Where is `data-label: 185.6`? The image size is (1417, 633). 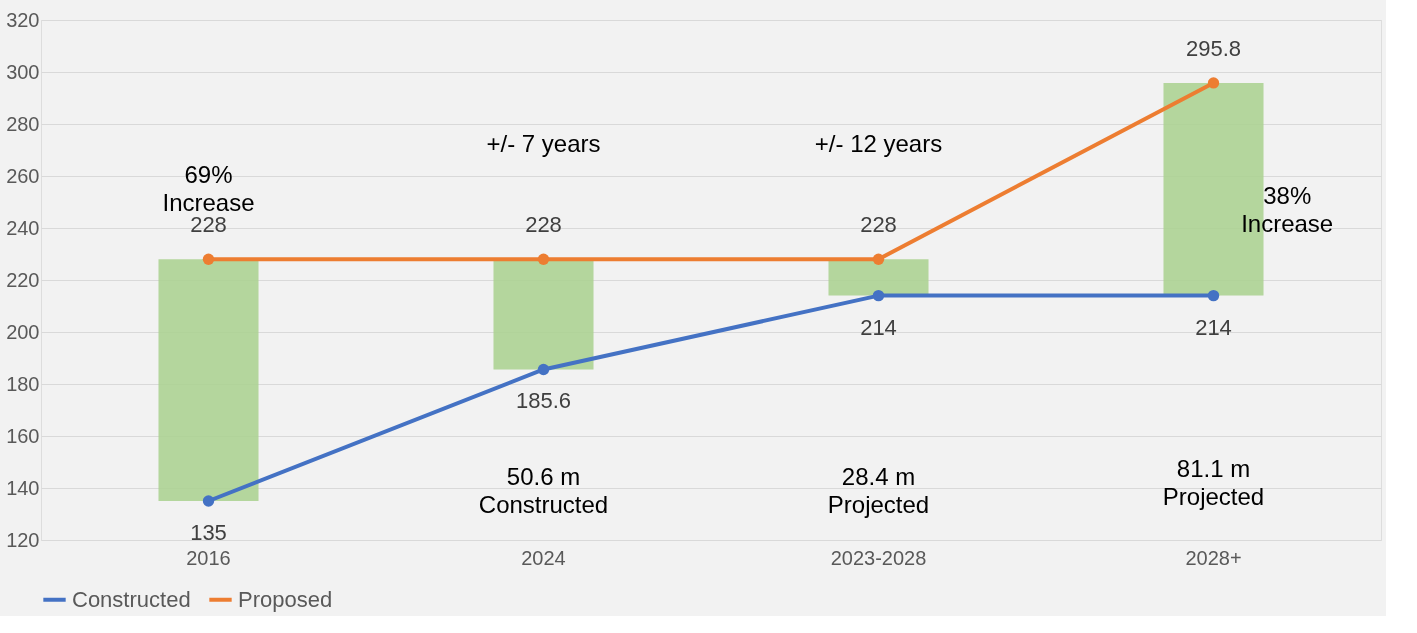
data-label: 185.6 is located at coordinates (543, 401).